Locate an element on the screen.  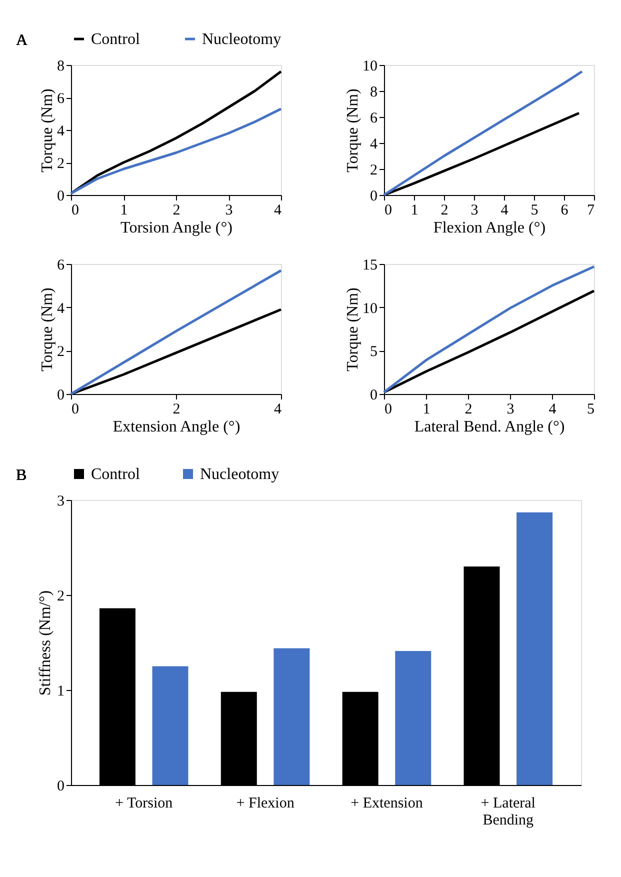
y-tick-label: 1 is located at coordinates (60, 692).